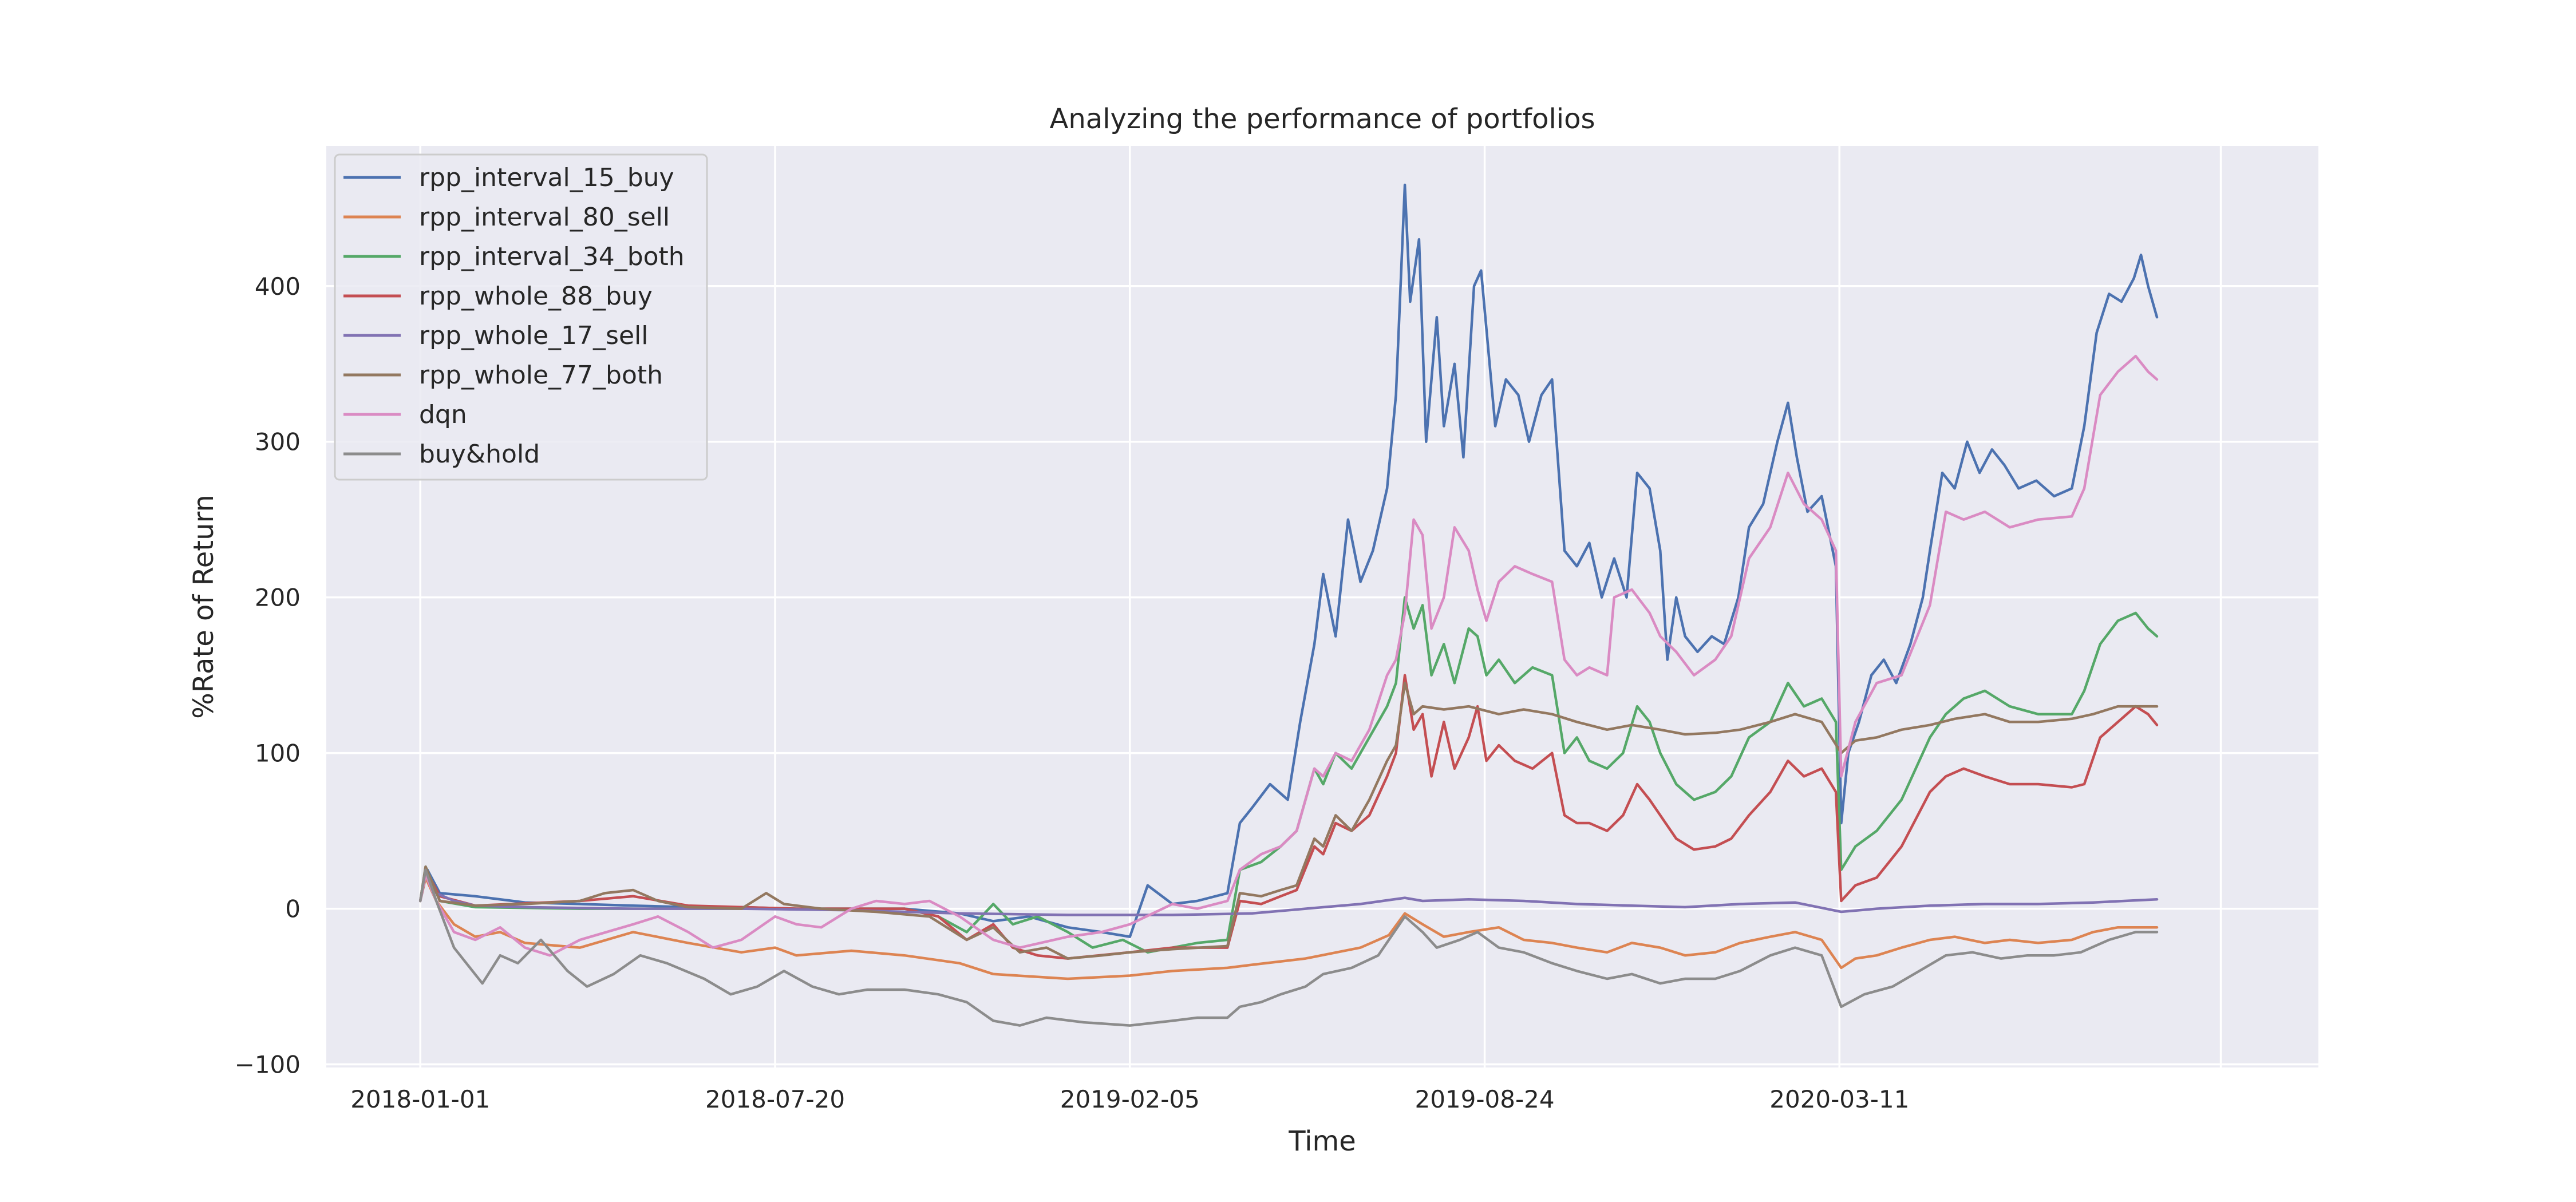 The image size is (2576, 1202). What do you see at coordinates (1839, 1099) in the screenshot?
I see `x-tick-label: 2020-03-11` at bounding box center [1839, 1099].